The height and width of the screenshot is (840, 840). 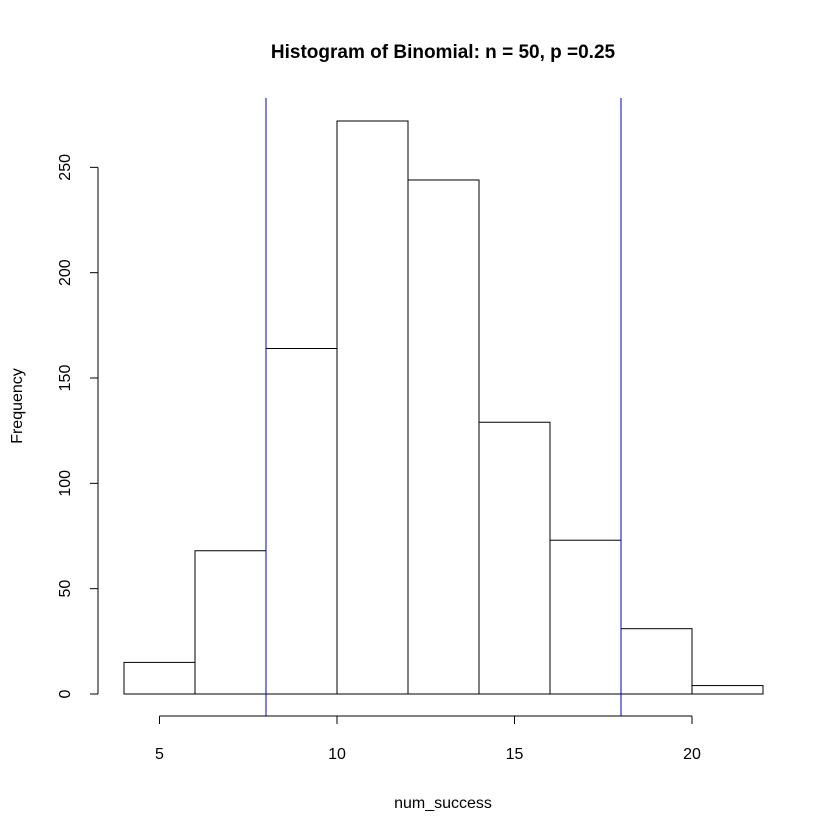 I want to click on x-tick-label: 15, so click(x=515, y=754).